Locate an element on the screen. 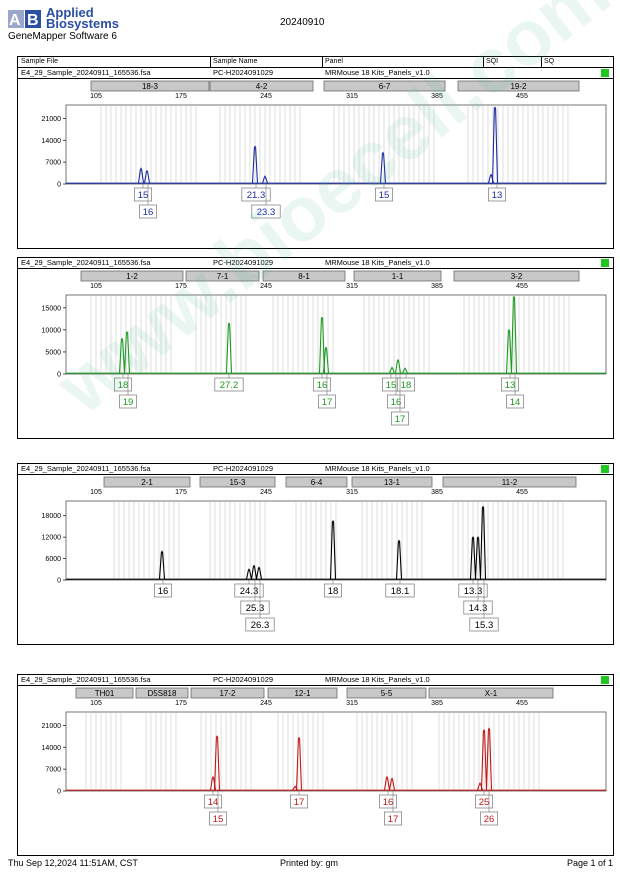 The height and width of the screenshot is (877, 620). allele-call-label: 14.3 is located at coordinates (478, 597).